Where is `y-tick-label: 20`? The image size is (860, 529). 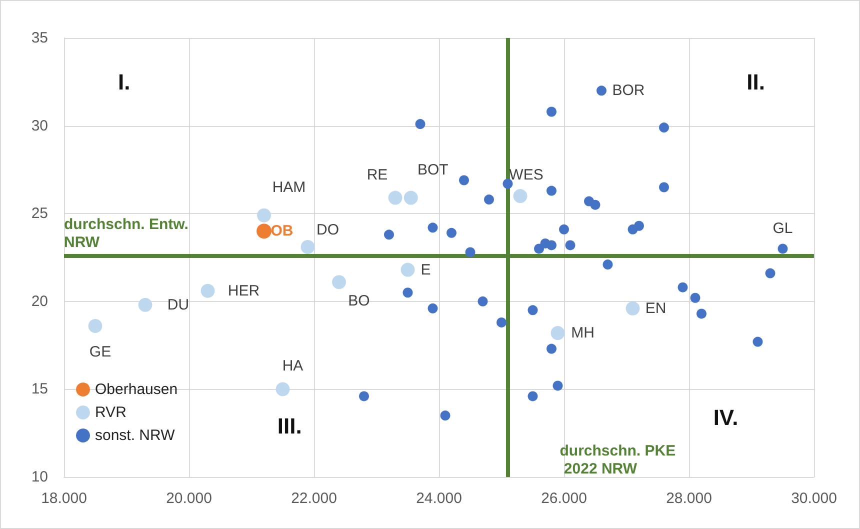 y-tick-label: 20 is located at coordinates (39, 301).